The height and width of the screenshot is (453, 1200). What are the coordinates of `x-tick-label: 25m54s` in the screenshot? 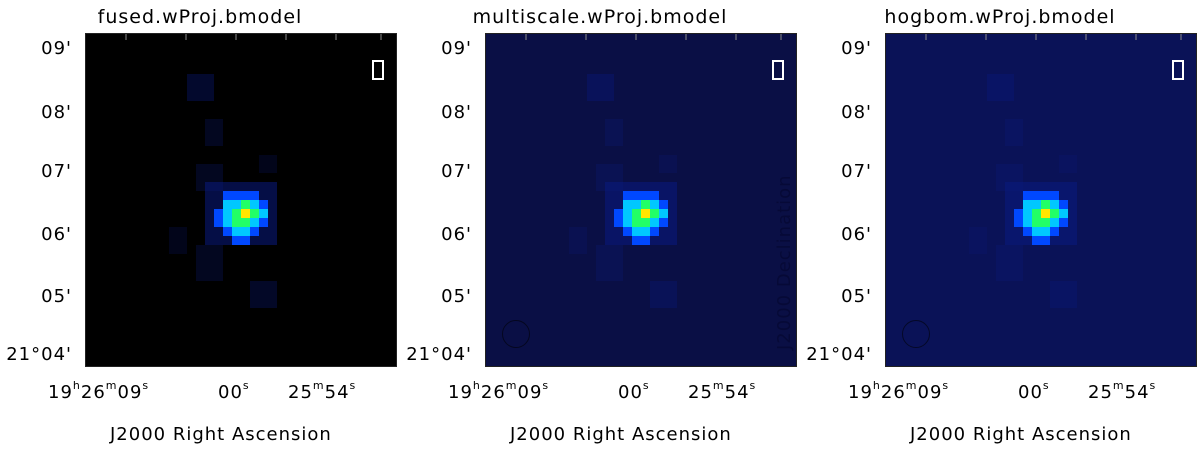 It's located at (722, 391).